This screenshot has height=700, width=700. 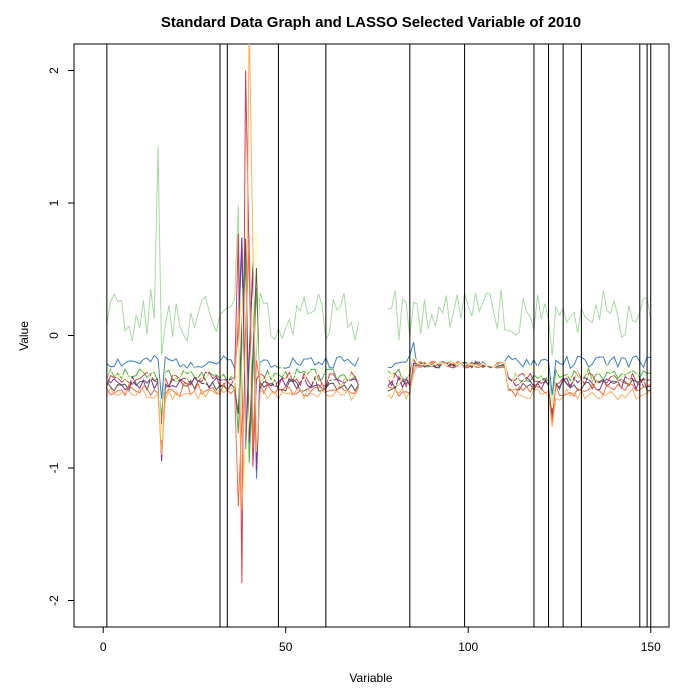 What do you see at coordinates (370, 678) in the screenshot?
I see `x-axis-label: Variable` at bounding box center [370, 678].